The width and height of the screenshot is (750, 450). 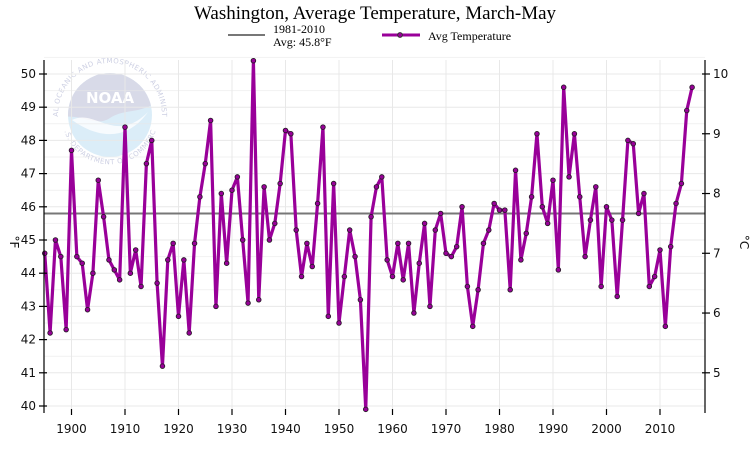 What do you see at coordinates (717, 253) in the screenshot?
I see `y-tick-label-right: 7` at bounding box center [717, 253].